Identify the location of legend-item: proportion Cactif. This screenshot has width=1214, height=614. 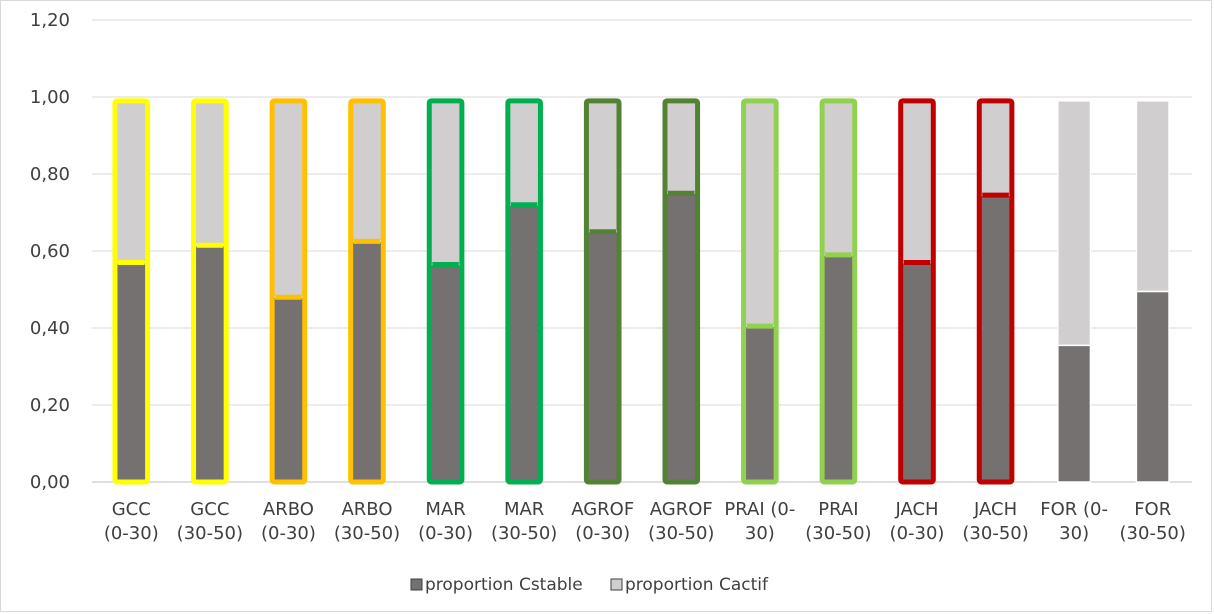
(689, 585).